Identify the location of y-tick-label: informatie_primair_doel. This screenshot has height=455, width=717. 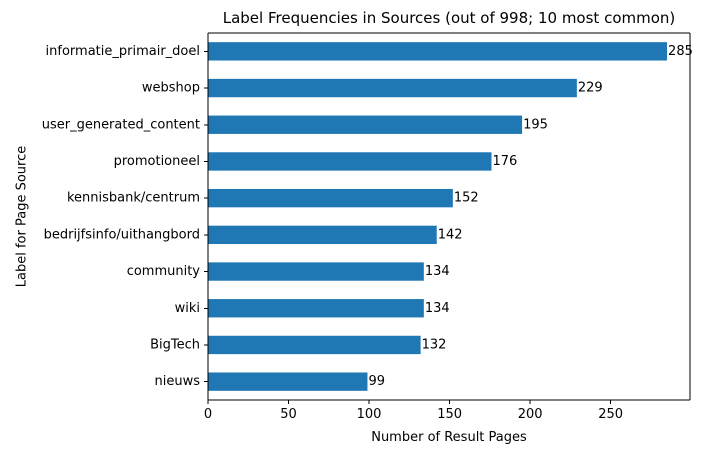
(123, 51).